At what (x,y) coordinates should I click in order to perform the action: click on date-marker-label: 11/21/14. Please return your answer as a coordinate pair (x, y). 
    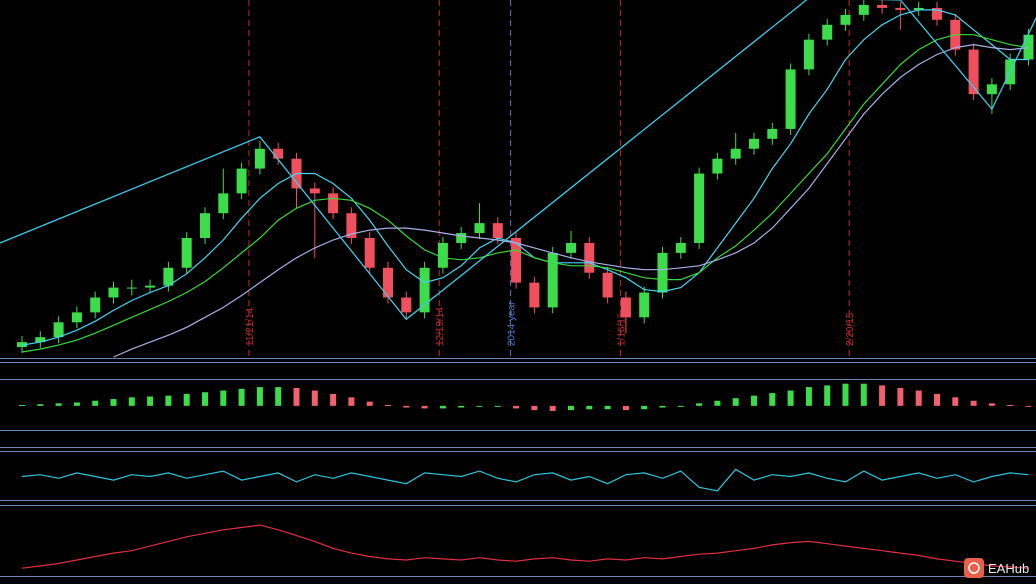
    Looking at the image, I should click on (250, 326).